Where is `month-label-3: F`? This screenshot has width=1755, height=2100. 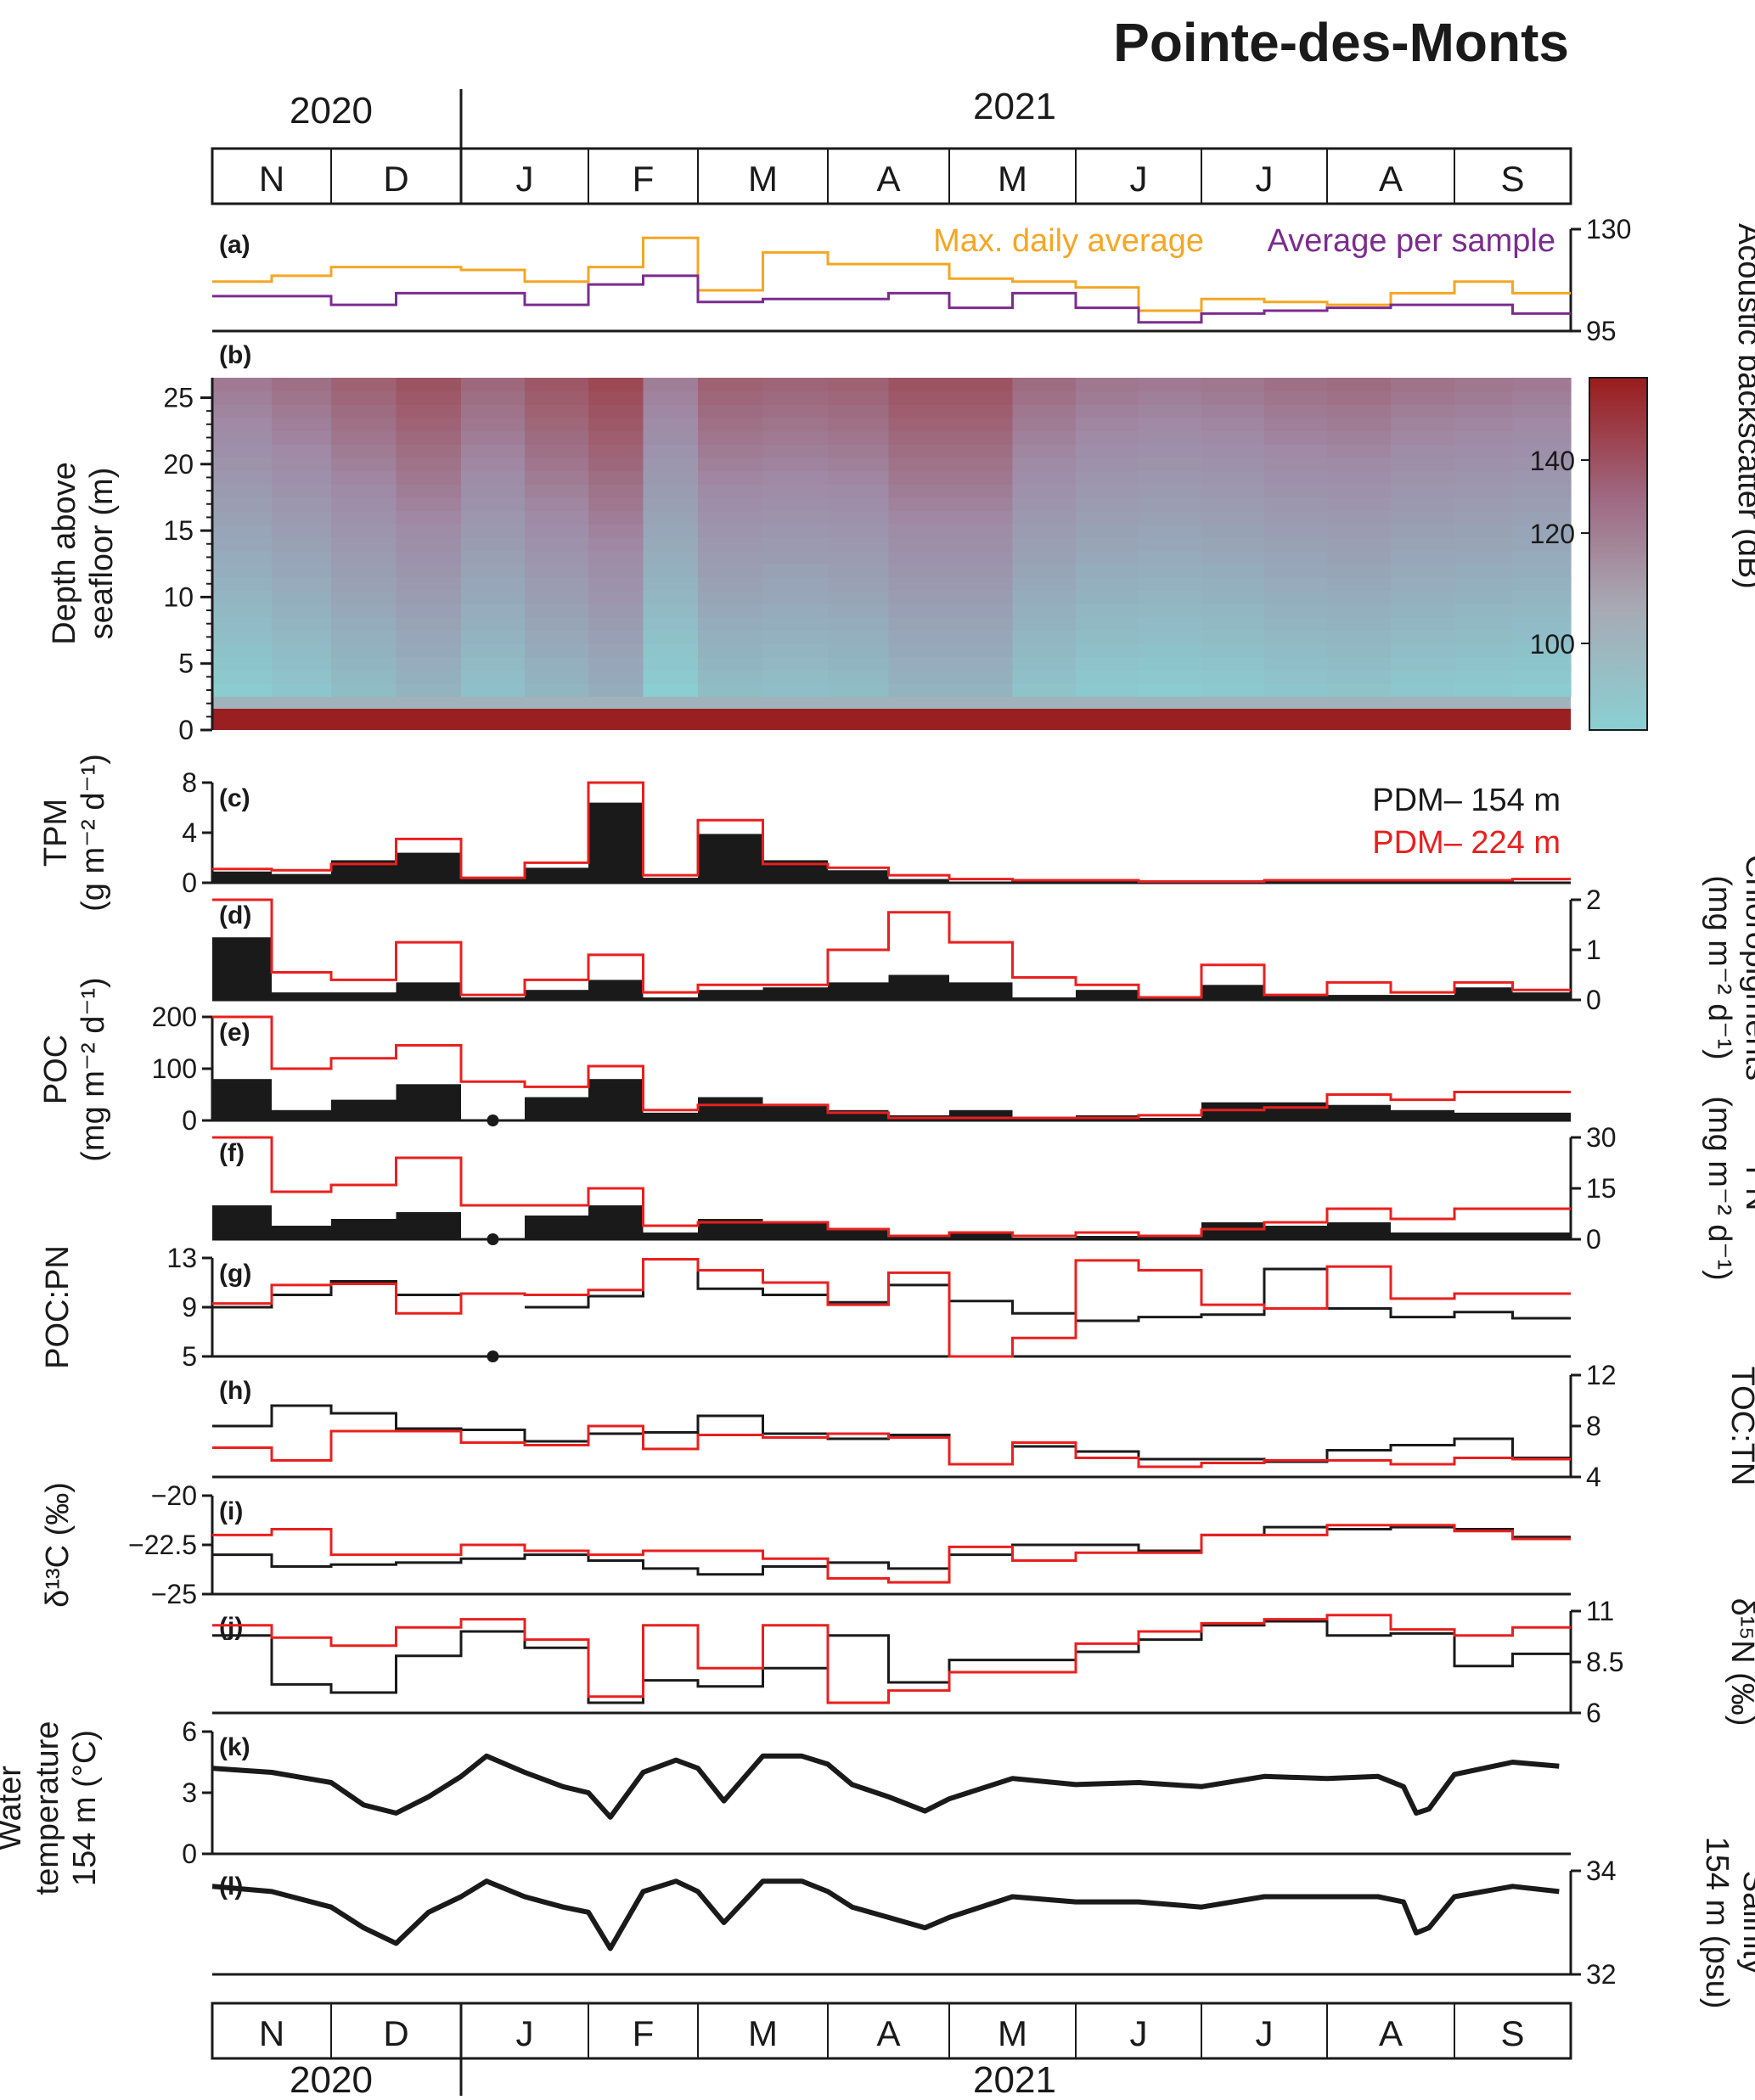 month-label-3: F is located at coordinates (644, 2033).